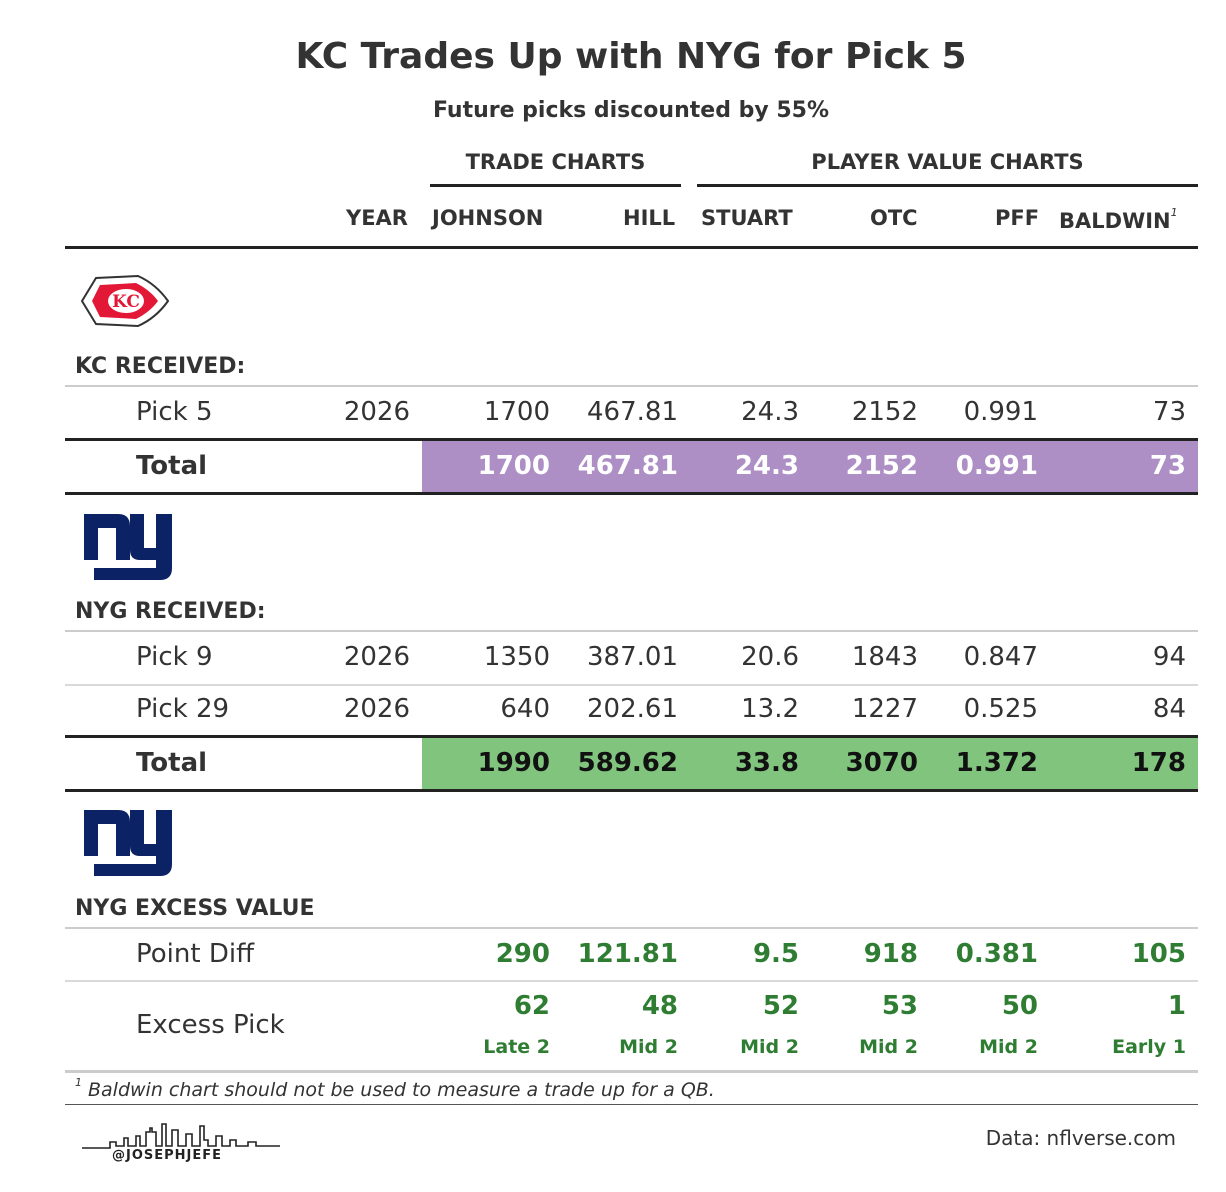 The height and width of the screenshot is (1192, 1226). Describe the element at coordinates (1017, 218) in the screenshot. I see `col-header-pff: PFF` at that location.